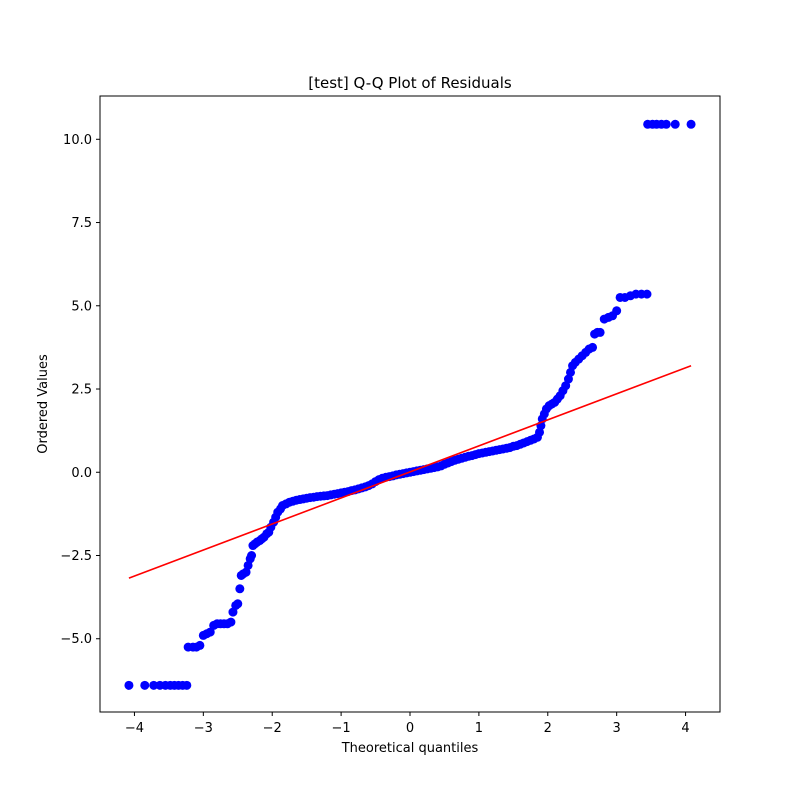  Describe the element at coordinates (77, 140) in the screenshot. I see `y-tick-label: 10.0` at that location.